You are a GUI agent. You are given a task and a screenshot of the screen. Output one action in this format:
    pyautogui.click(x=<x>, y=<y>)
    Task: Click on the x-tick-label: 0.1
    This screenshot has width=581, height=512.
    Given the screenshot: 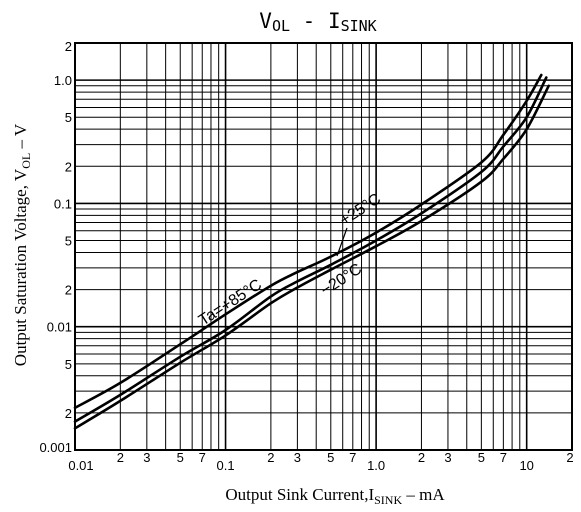 What is the action you would take?
    pyautogui.click(x=226, y=465)
    